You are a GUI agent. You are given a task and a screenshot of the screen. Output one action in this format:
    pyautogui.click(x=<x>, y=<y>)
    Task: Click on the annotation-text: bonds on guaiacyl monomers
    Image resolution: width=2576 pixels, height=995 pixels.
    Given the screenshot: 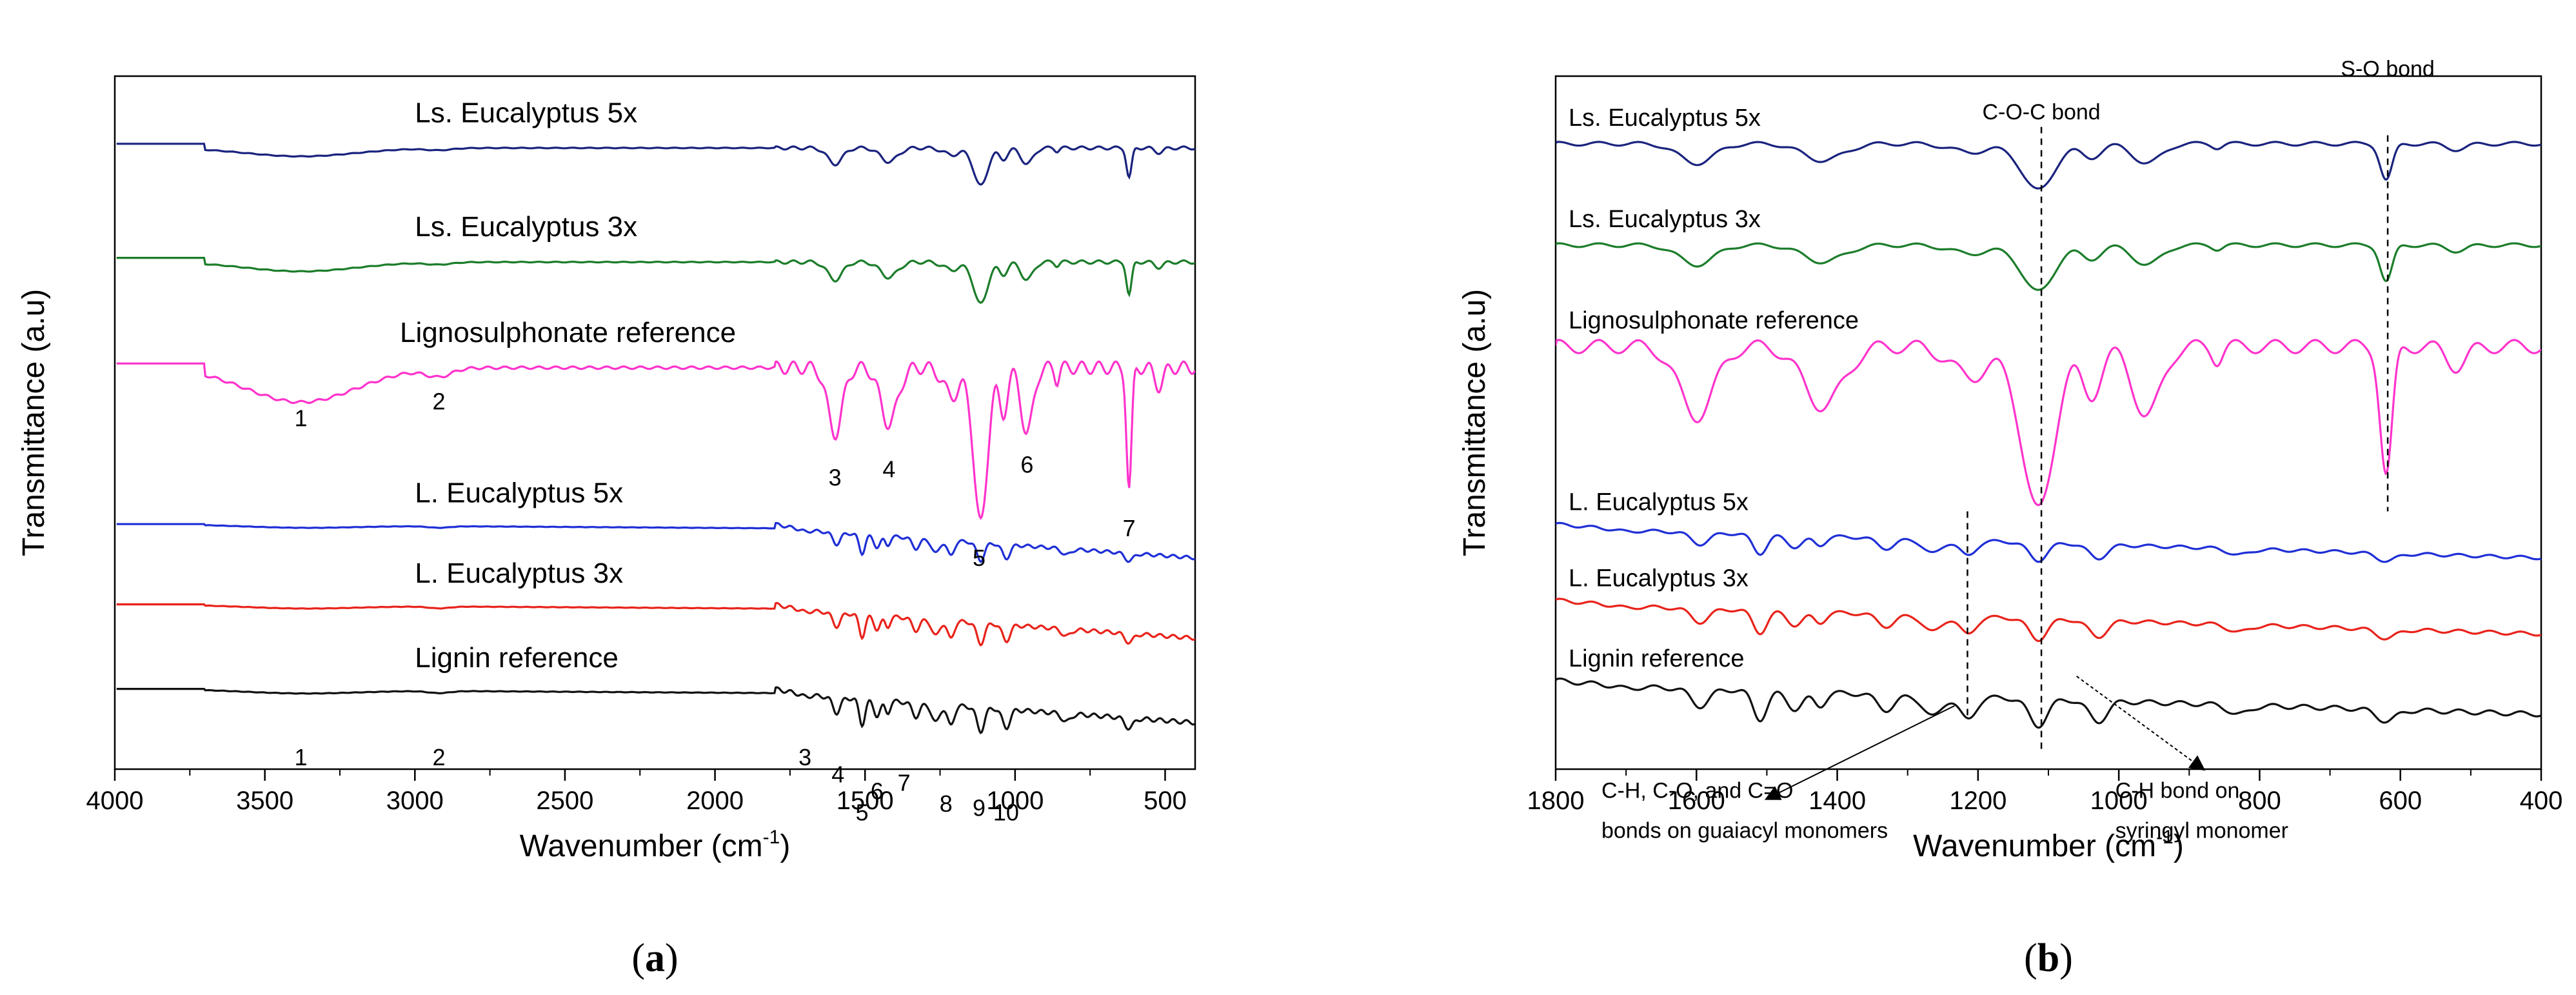 What is the action you would take?
    pyautogui.click(x=1744, y=831)
    